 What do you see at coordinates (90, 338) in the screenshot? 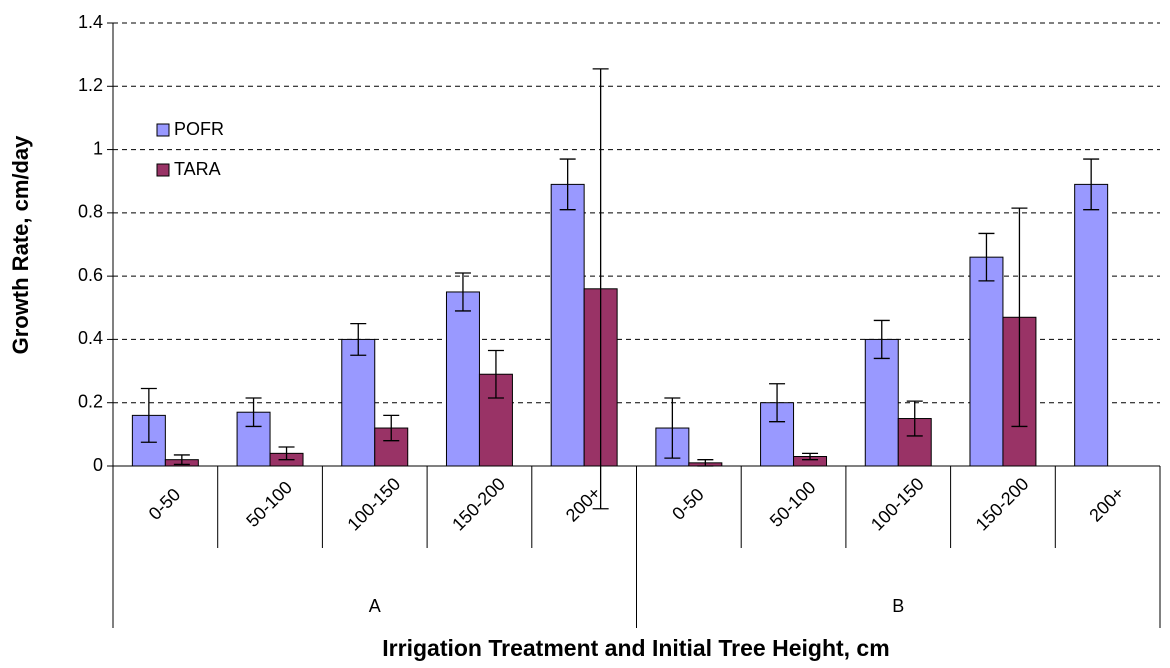
I see `y-tick-label: 0.4` at bounding box center [90, 338].